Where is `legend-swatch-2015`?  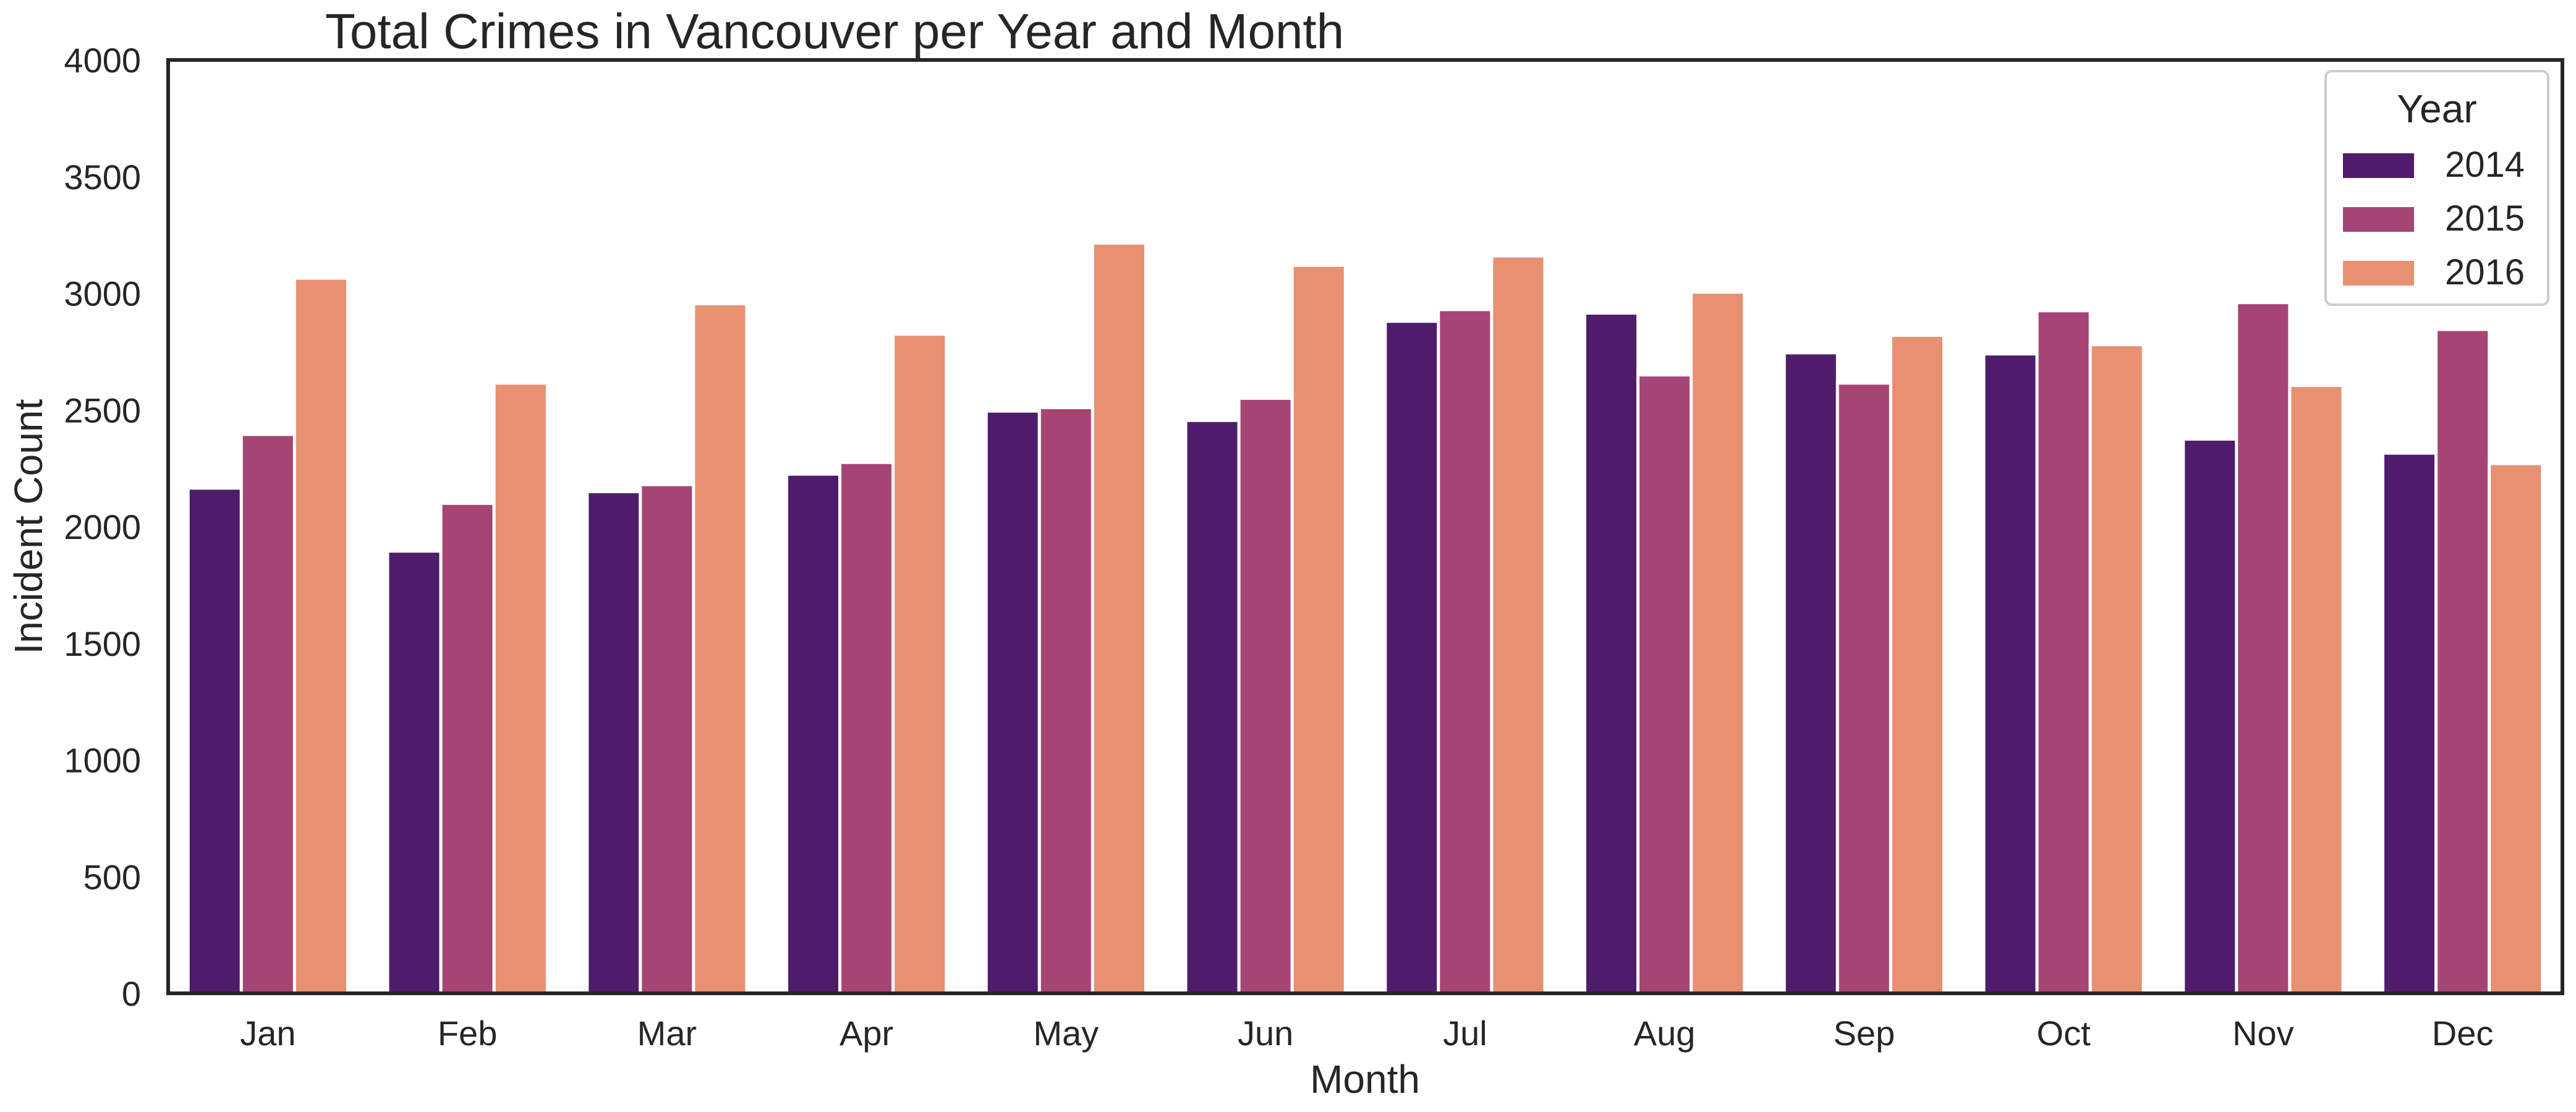 legend-swatch-2015 is located at coordinates (2378, 219).